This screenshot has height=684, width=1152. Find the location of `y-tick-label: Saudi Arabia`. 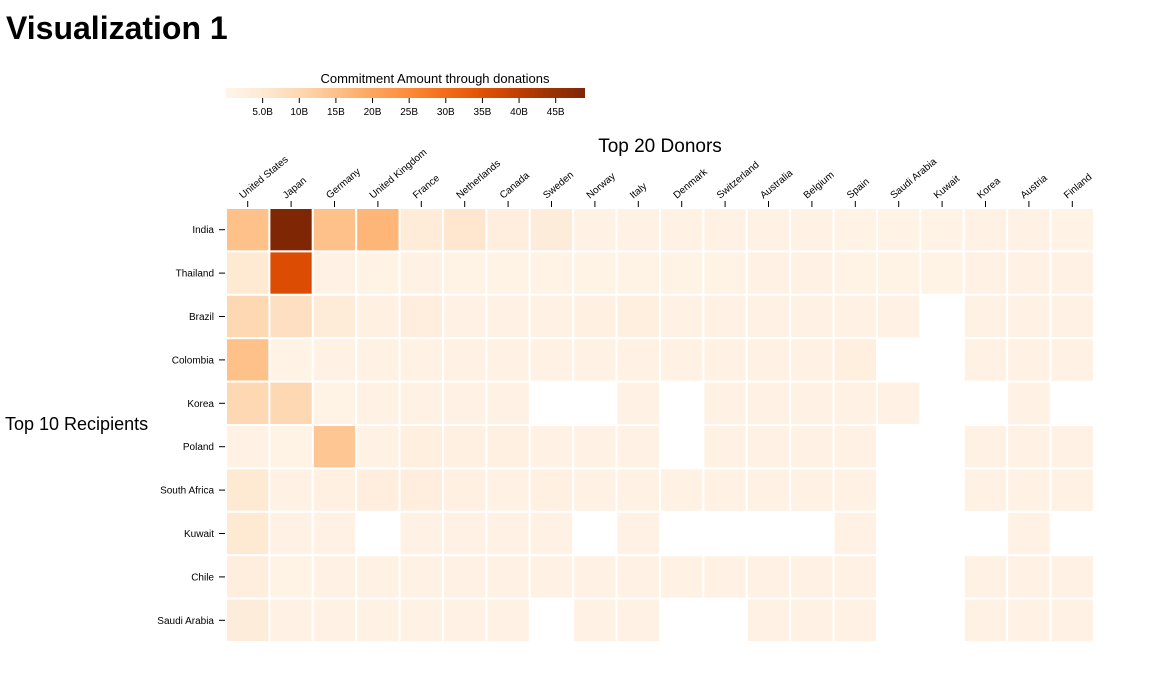

y-tick-label: Saudi Arabia is located at coordinates (185, 621).